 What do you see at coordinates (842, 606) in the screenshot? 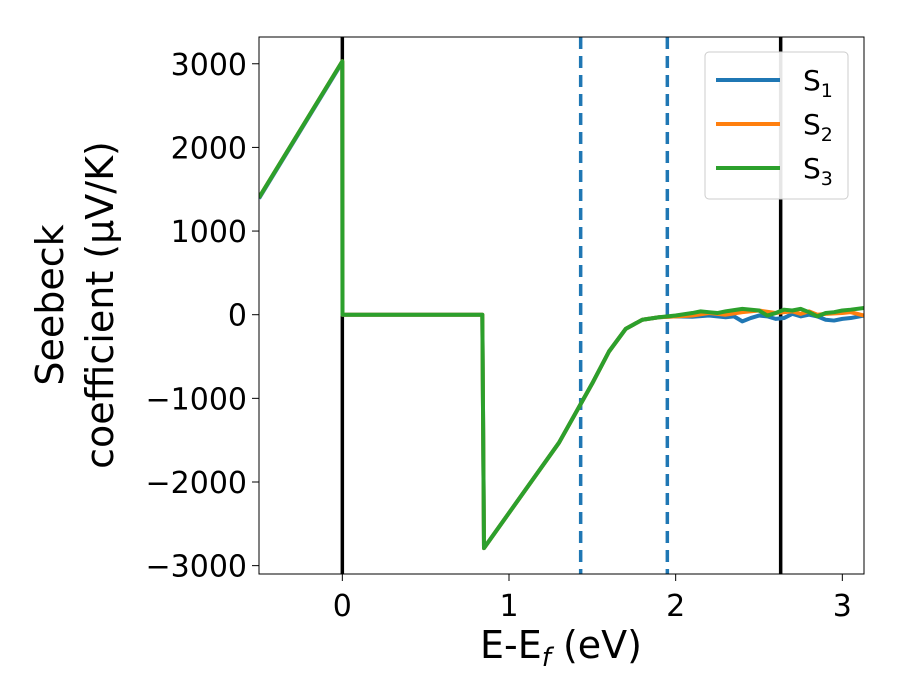
I see `x-tick-label: 3` at bounding box center [842, 606].